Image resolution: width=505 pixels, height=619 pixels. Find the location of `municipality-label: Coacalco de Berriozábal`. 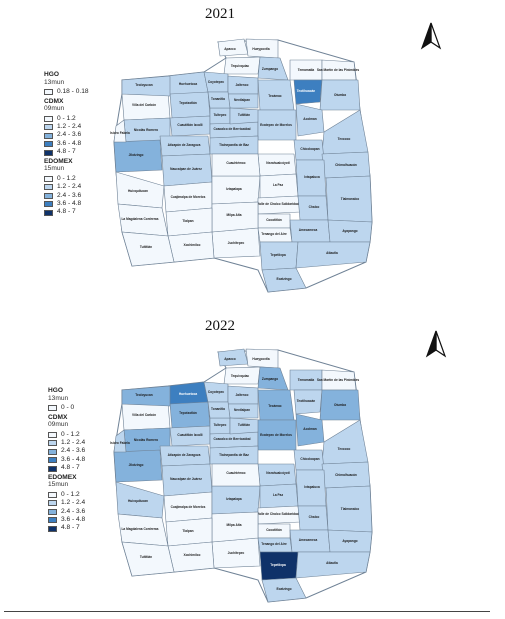

municipality-label: Coacalco de Berriozábal is located at coordinates (231, 129).